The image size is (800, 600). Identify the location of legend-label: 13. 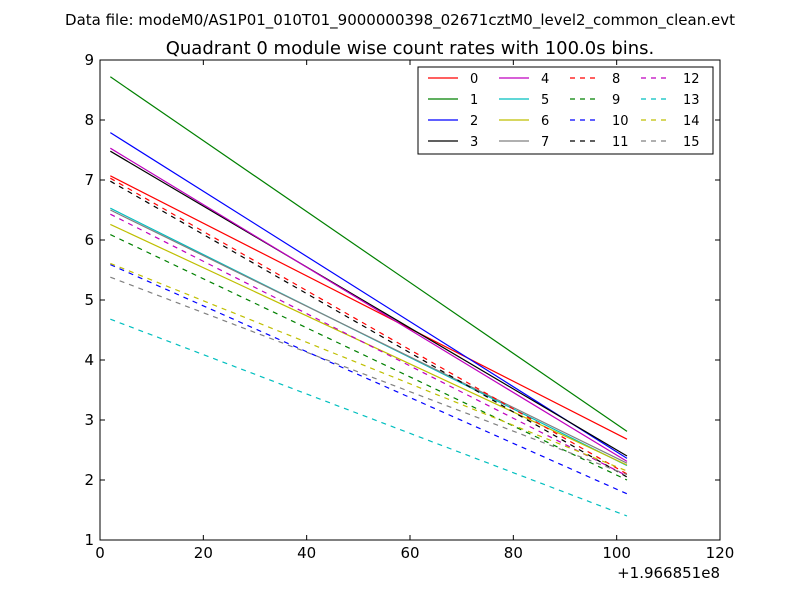
(691, 100).